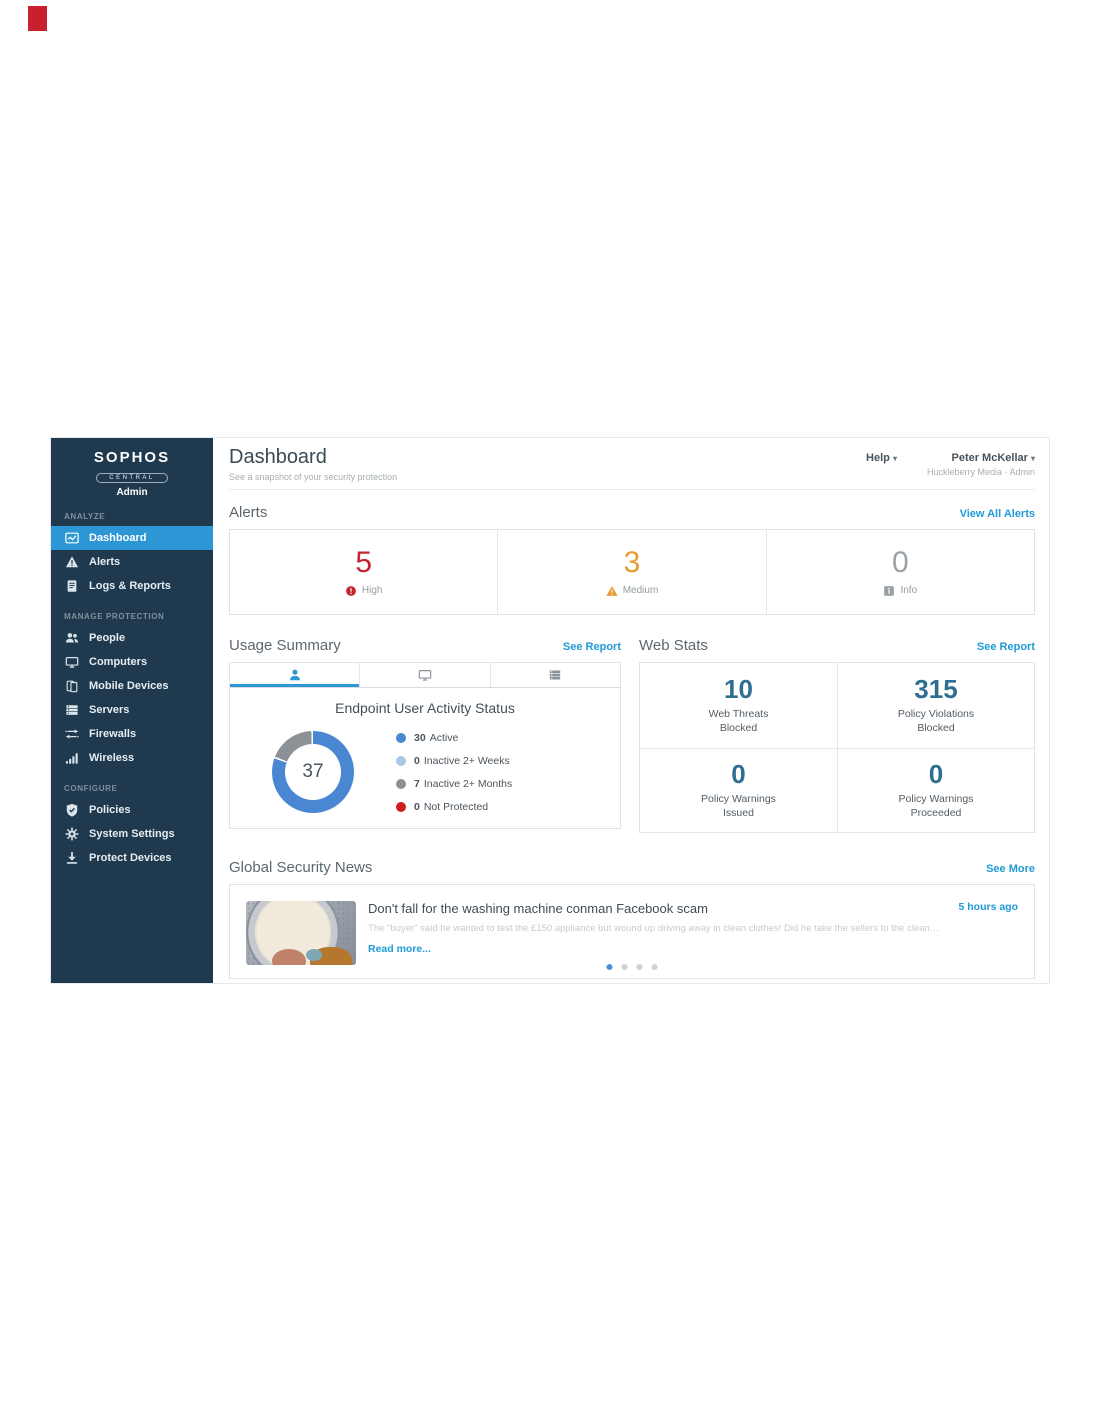 This screenshot has width=1100, height=1422. What do you see at coordinates (738, 705) in the screenshot?
I see `stat-web-threats-blocked: 10 Web Threats Blocked` at bounding box center [738, 705].